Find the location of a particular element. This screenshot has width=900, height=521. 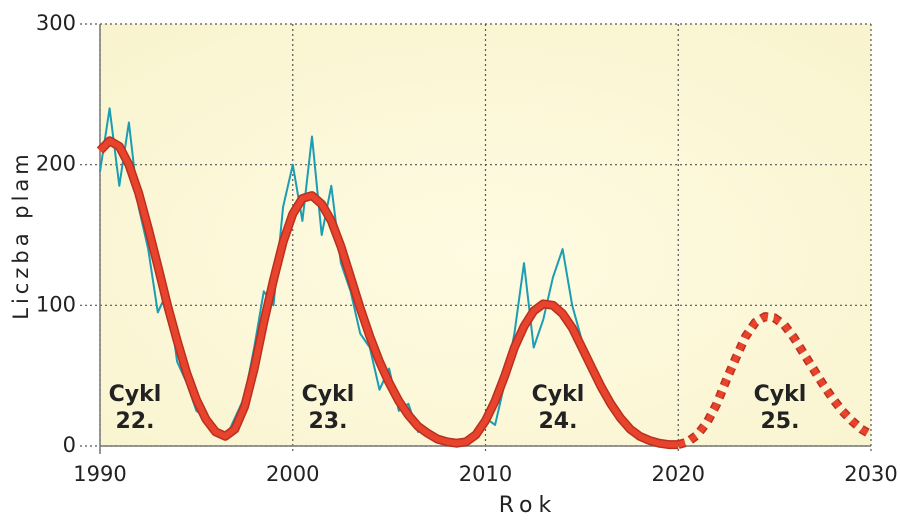

x-tick-label: 2030 is located at coordinates (870, 474).